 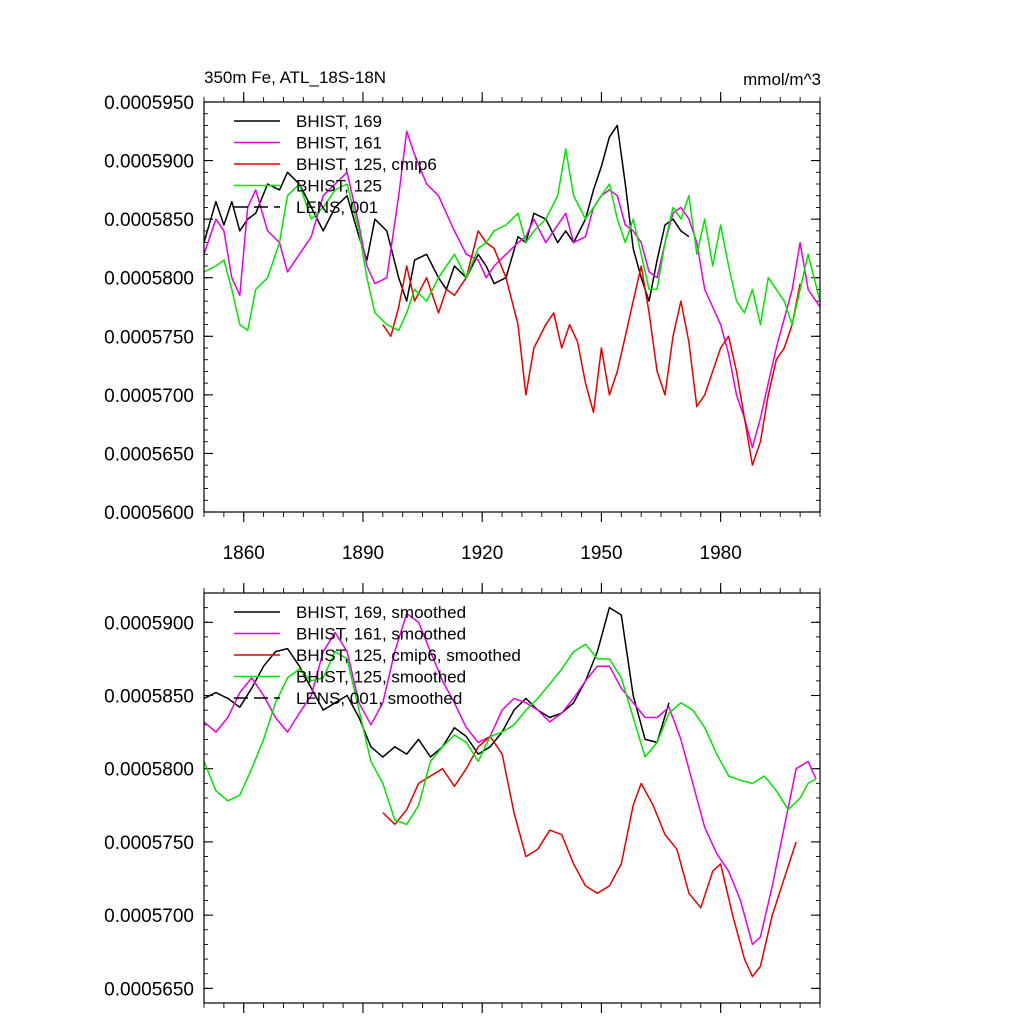 What do you see at coordinates (295, 77) in the screenshot?
I see `top-panel-title: 350m Fe, ATL_18S-18N` at bounding box center [295, 77].